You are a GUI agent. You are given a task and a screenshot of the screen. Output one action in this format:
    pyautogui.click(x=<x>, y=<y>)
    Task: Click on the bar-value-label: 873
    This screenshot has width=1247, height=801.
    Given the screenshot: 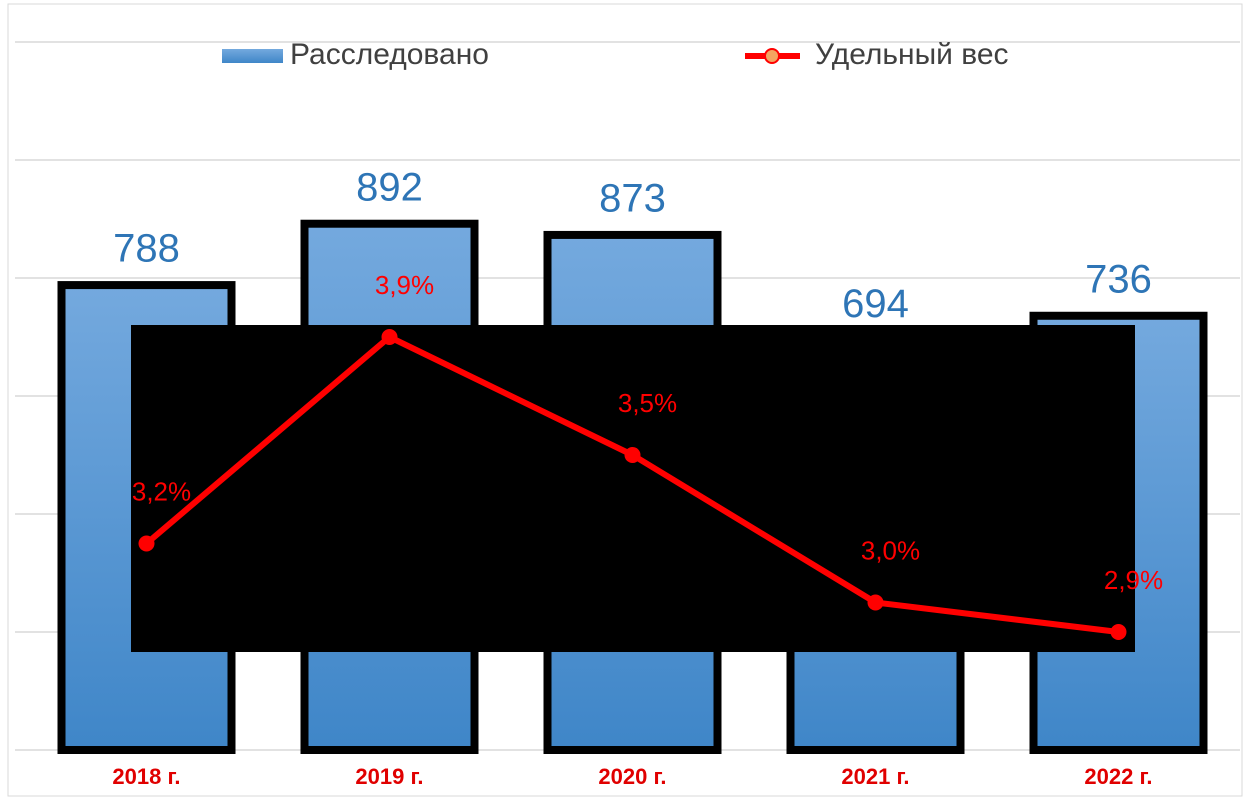 What is the action you would take?
    pyautogui.click(x=632, y=198)
    